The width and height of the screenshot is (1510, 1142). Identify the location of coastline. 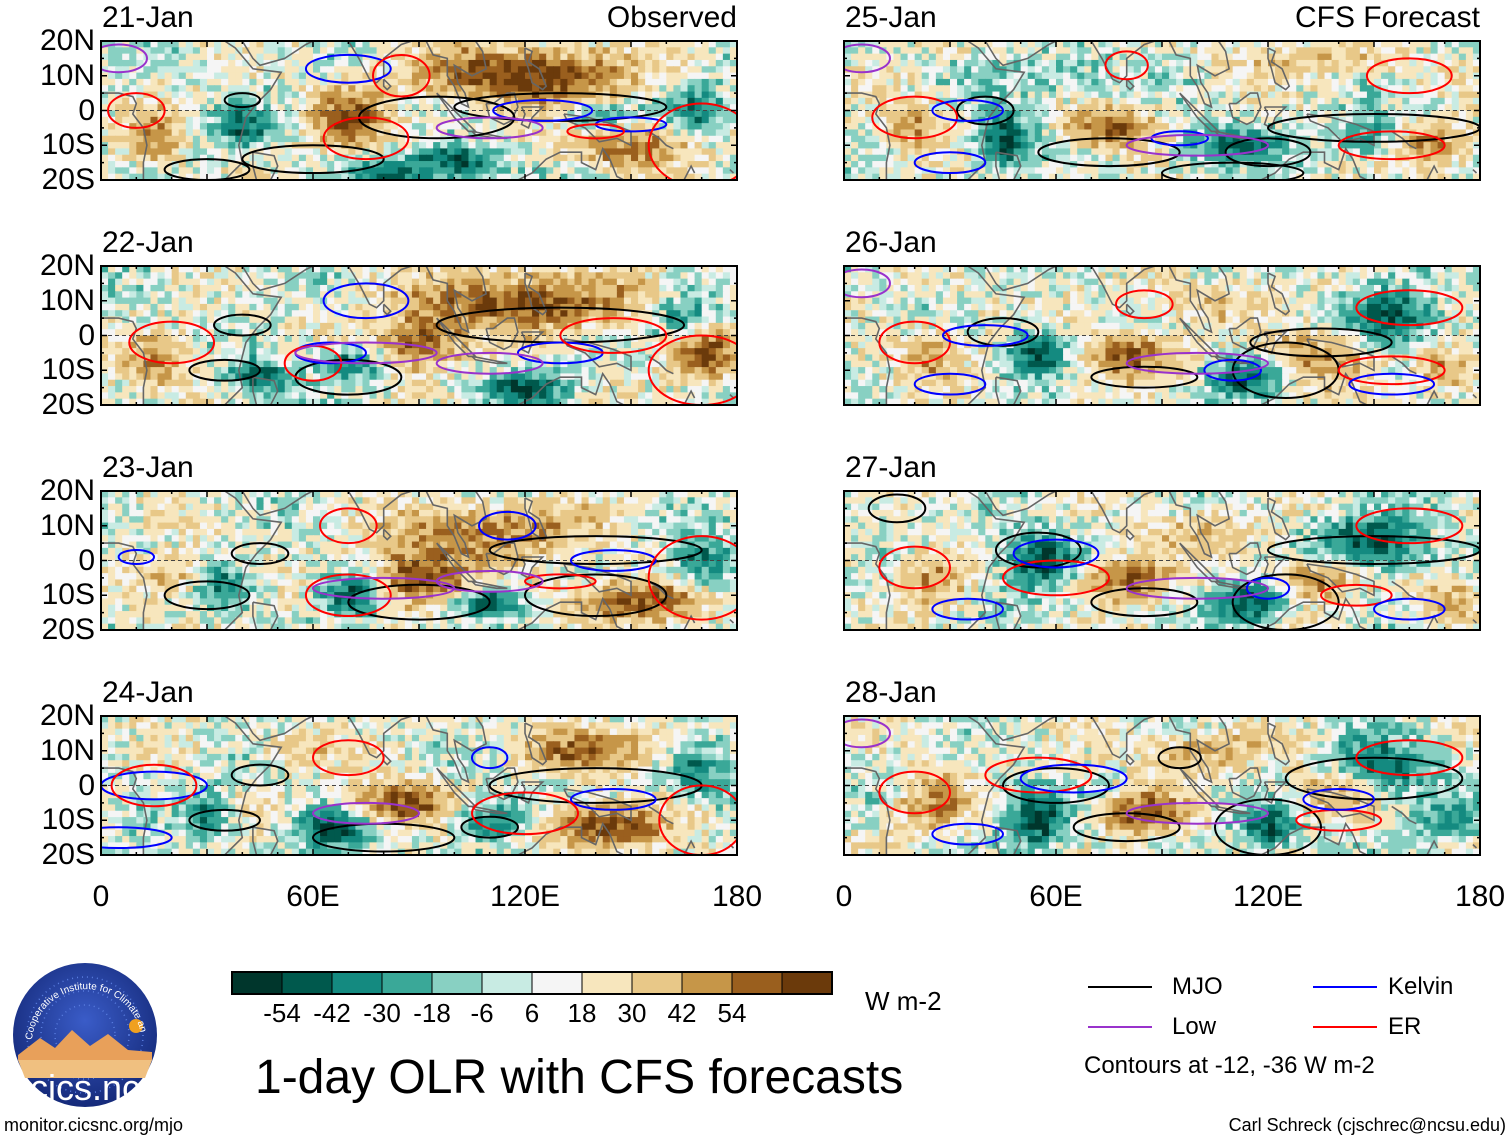
(597, 355).